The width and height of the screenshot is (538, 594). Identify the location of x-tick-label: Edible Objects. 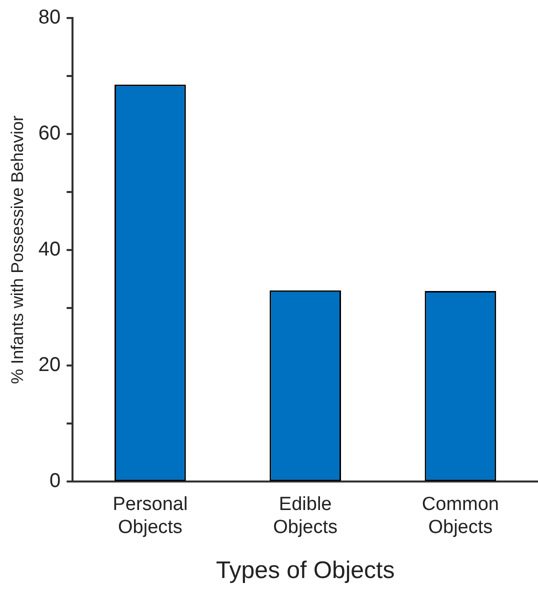
(305, 516).